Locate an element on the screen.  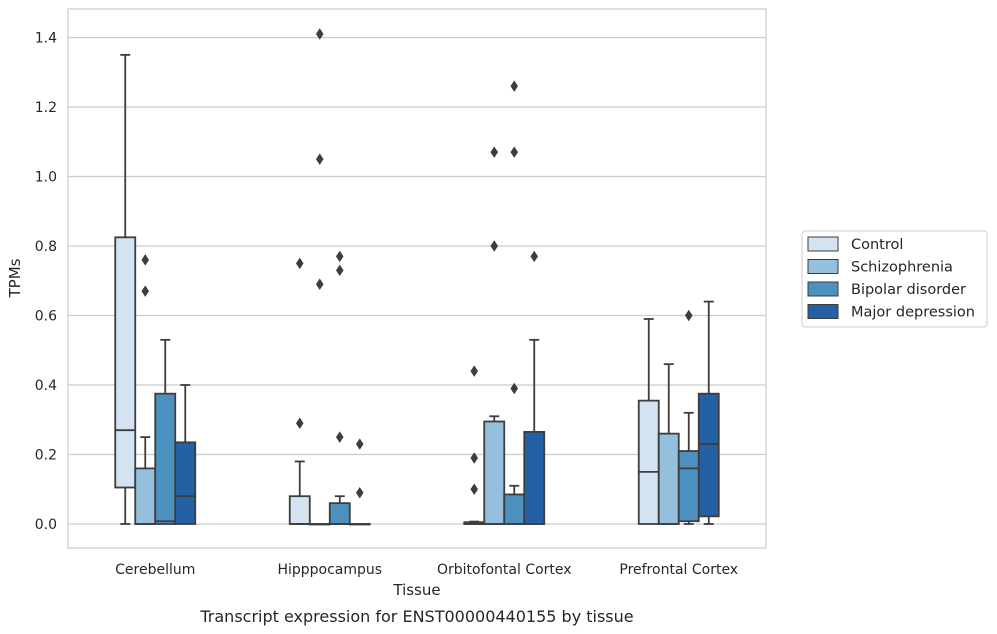
x-tick-label: Orbitofontal Cortex is located at coordinates (504, 570).